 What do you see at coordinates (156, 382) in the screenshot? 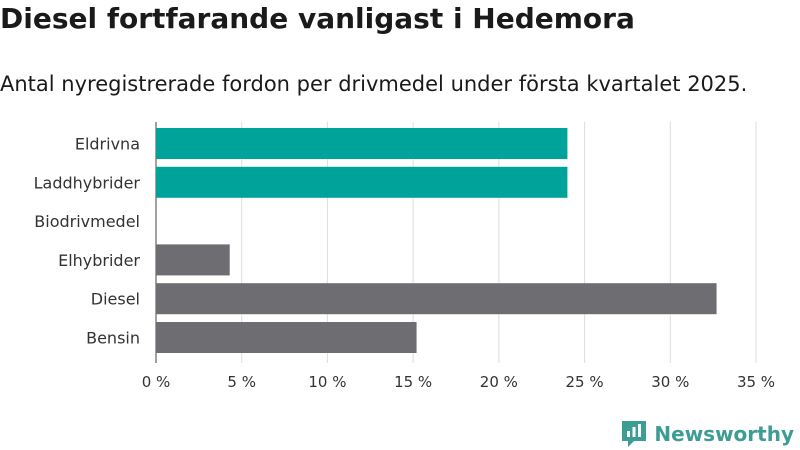
I see `x-tick-label: 0 %` at bounding box center [156, 382].